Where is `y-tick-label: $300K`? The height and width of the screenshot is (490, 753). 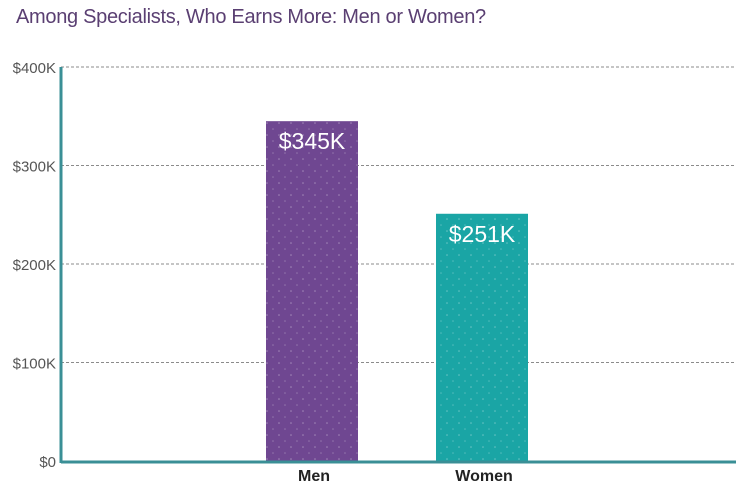
y-tick-label: $300K is located at coordinates (34, 167).